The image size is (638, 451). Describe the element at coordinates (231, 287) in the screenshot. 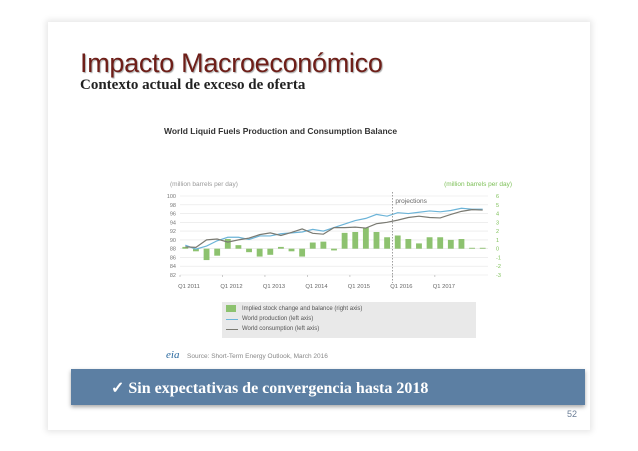

I see `x-tick-label: Q1 2012` at that location.